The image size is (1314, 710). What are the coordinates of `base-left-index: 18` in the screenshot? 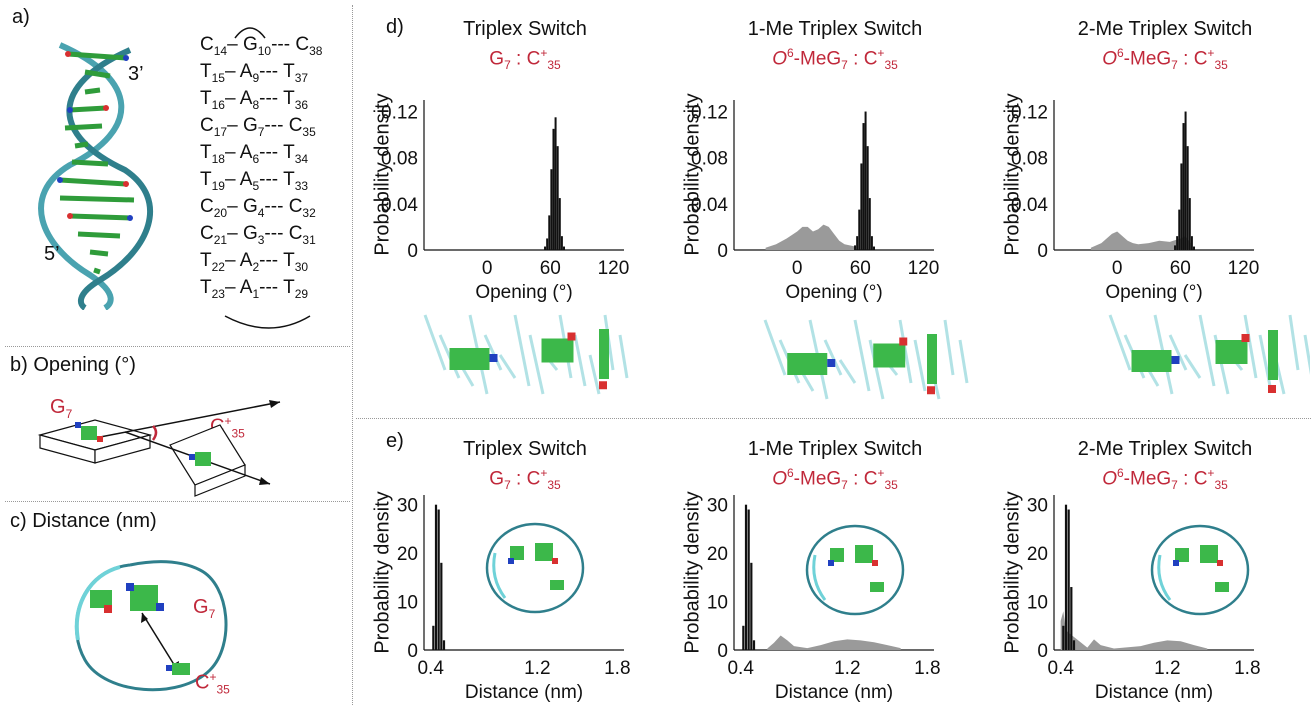 It's located at (218, 158).